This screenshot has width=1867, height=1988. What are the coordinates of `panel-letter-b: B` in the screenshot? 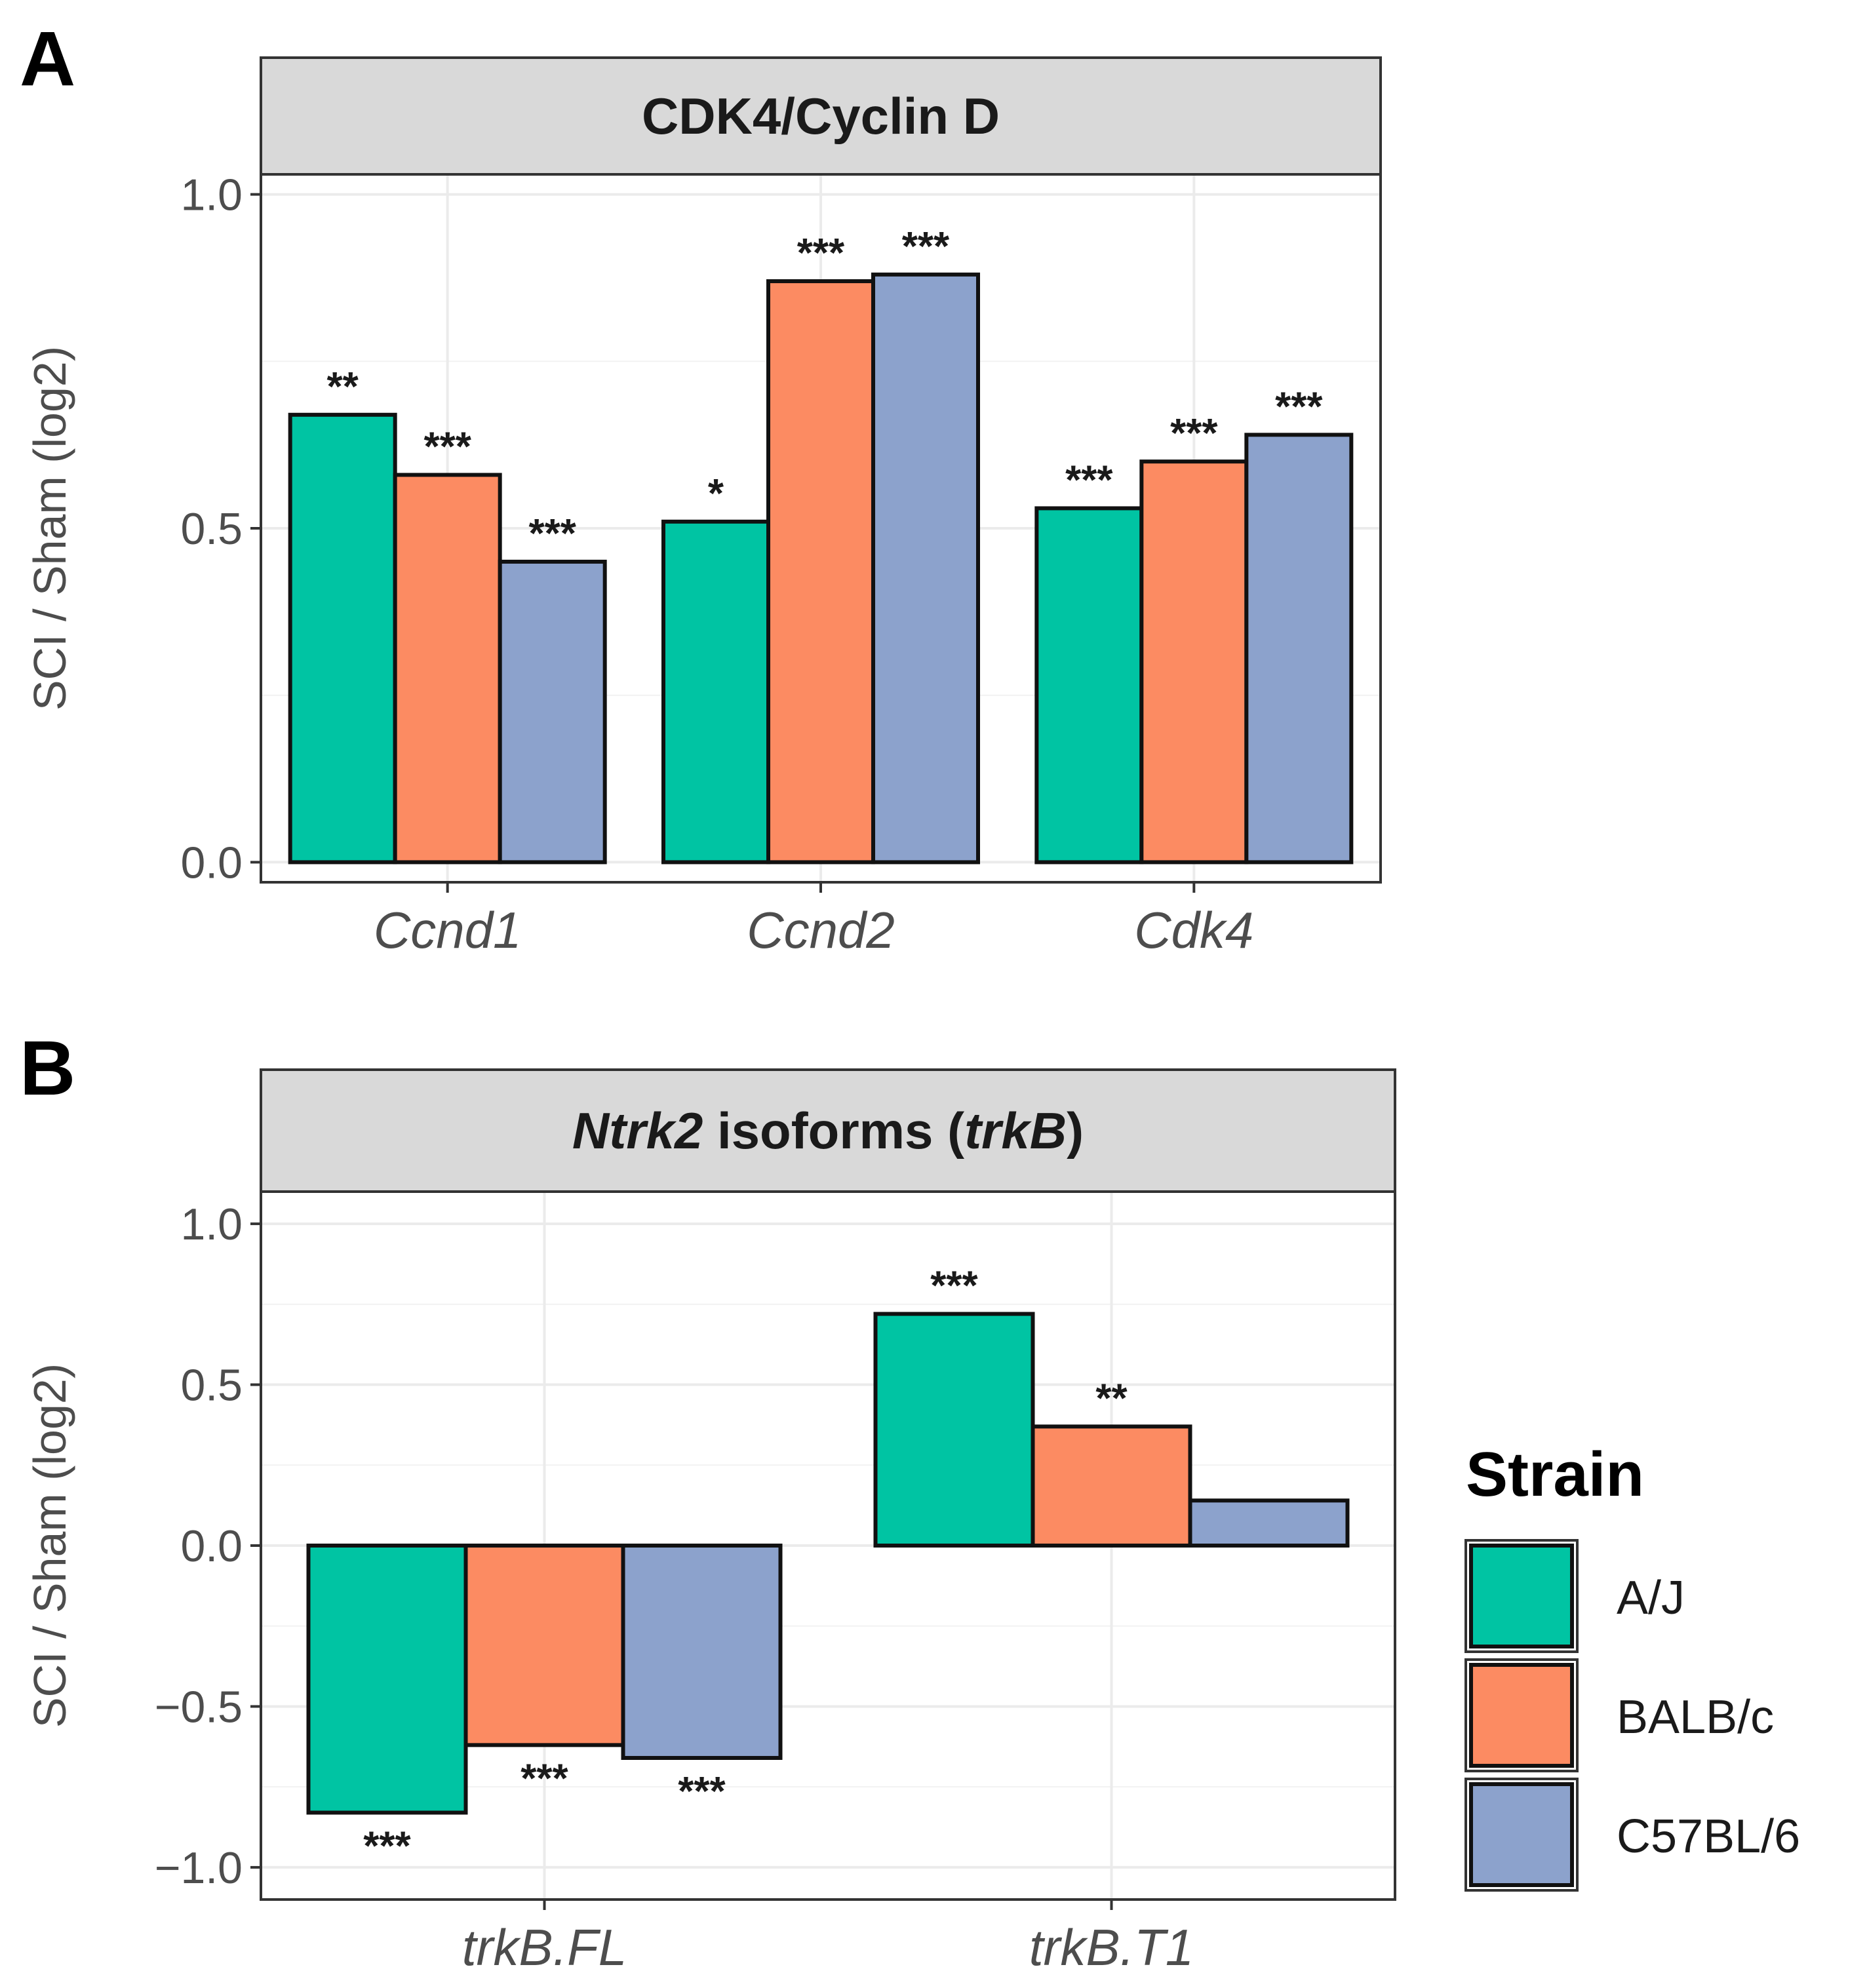 It's located at (47, 1068).